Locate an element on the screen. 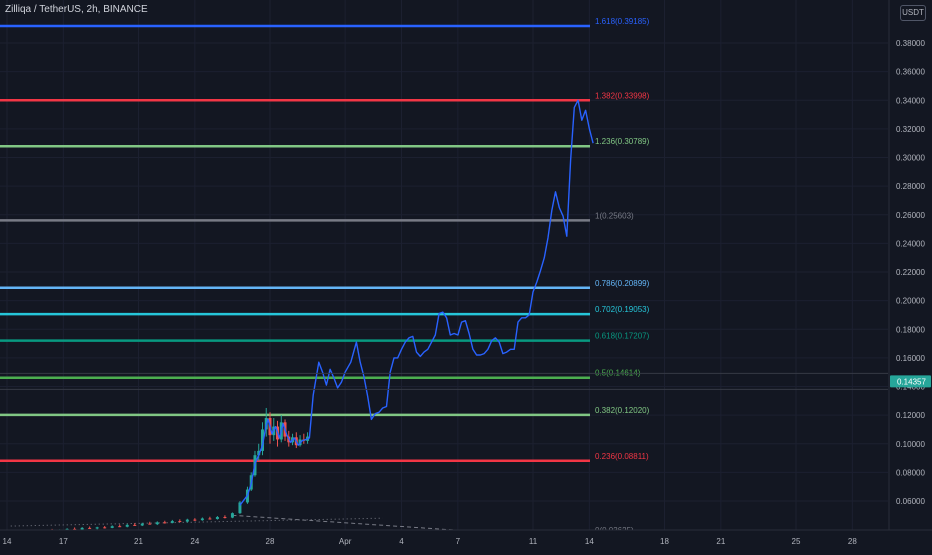 The image size is (932, 555). time-tick-label: 7 is located at coordinates (458, 541).